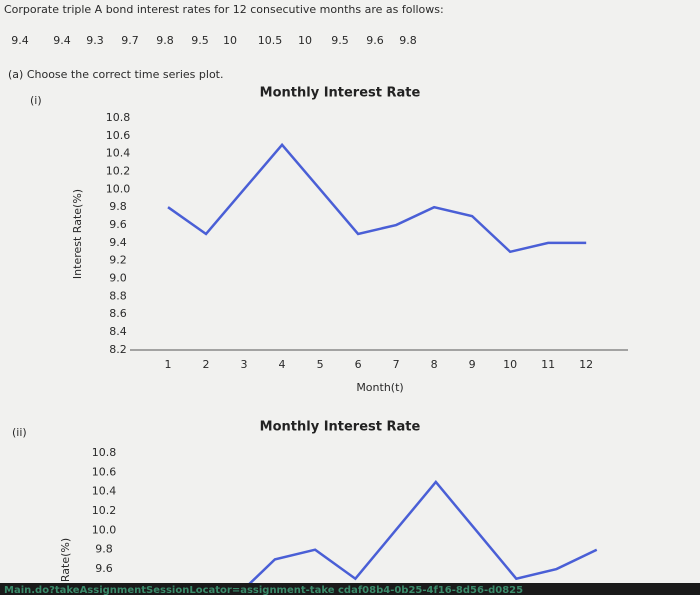 This screenshot has width=700, height=595. I want to click on y-tick-label: 9.2, so click(118, 260).